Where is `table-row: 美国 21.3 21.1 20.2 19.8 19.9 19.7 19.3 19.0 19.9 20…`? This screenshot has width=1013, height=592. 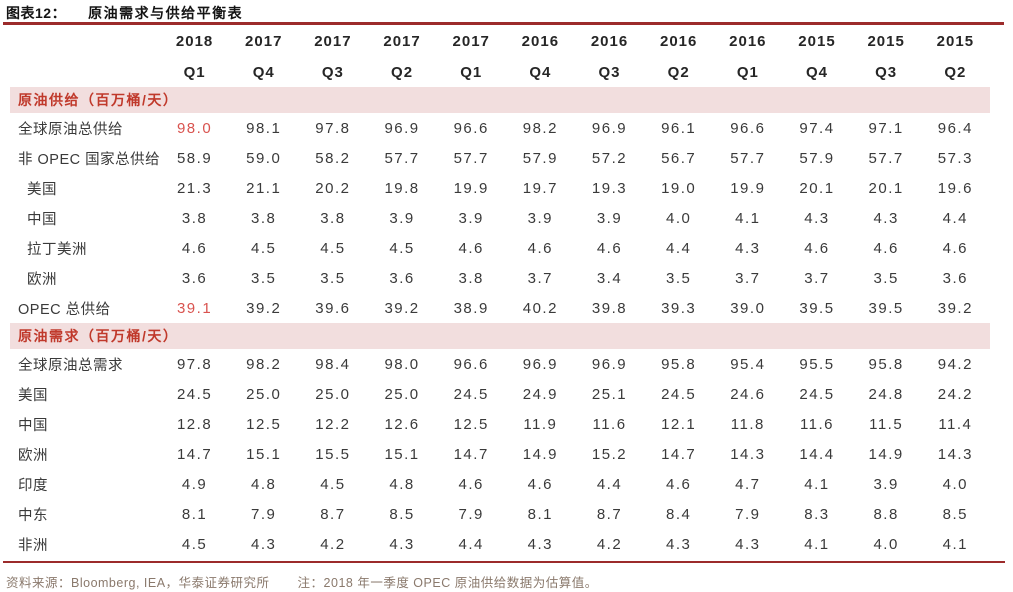
table-row: 美国 21.3 21.1 20.2 19.8 19.9 19.7 19.3 19.0 19.9 20… is located at coordinates (500, 188).